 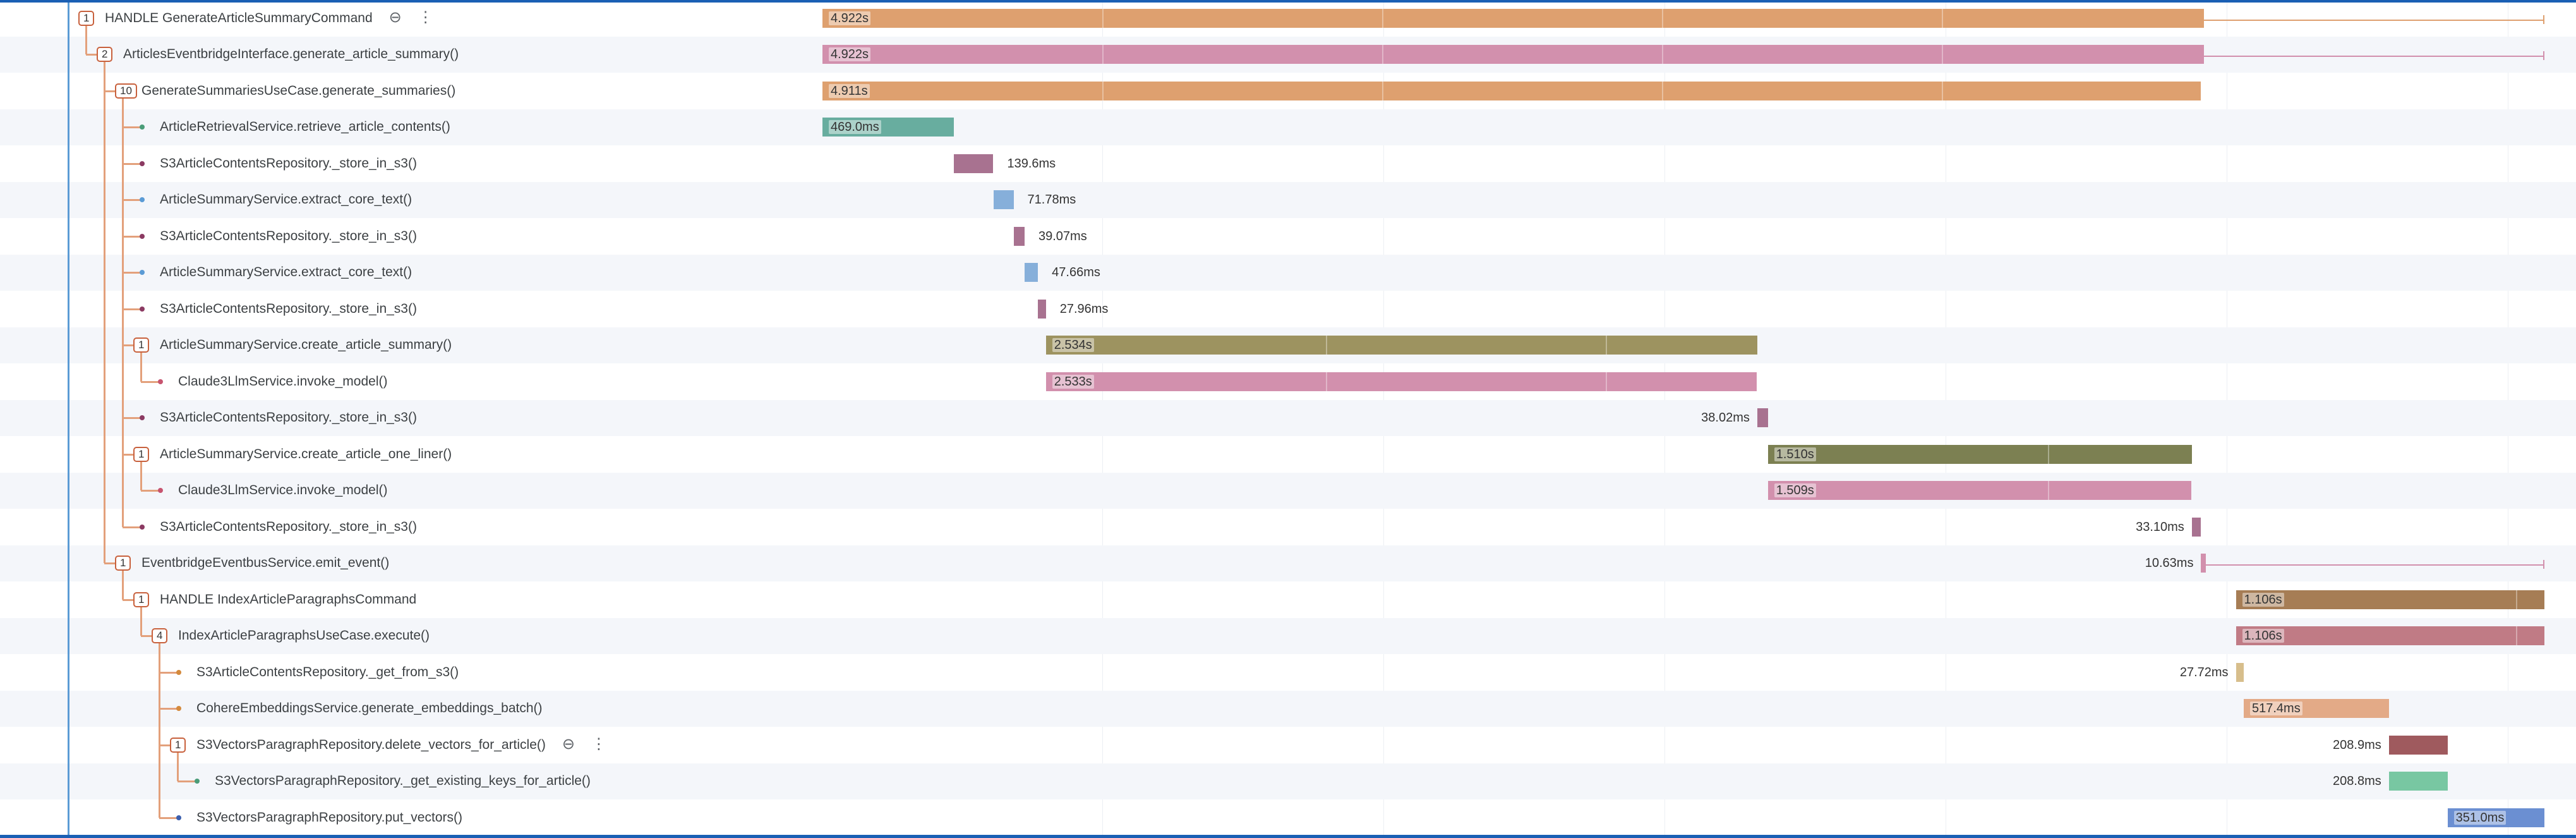 What do you see at coordinates (2357, 781) in the screenshot?
I see `duration-label: 208.8ms` at bounding box center [2357, 781].